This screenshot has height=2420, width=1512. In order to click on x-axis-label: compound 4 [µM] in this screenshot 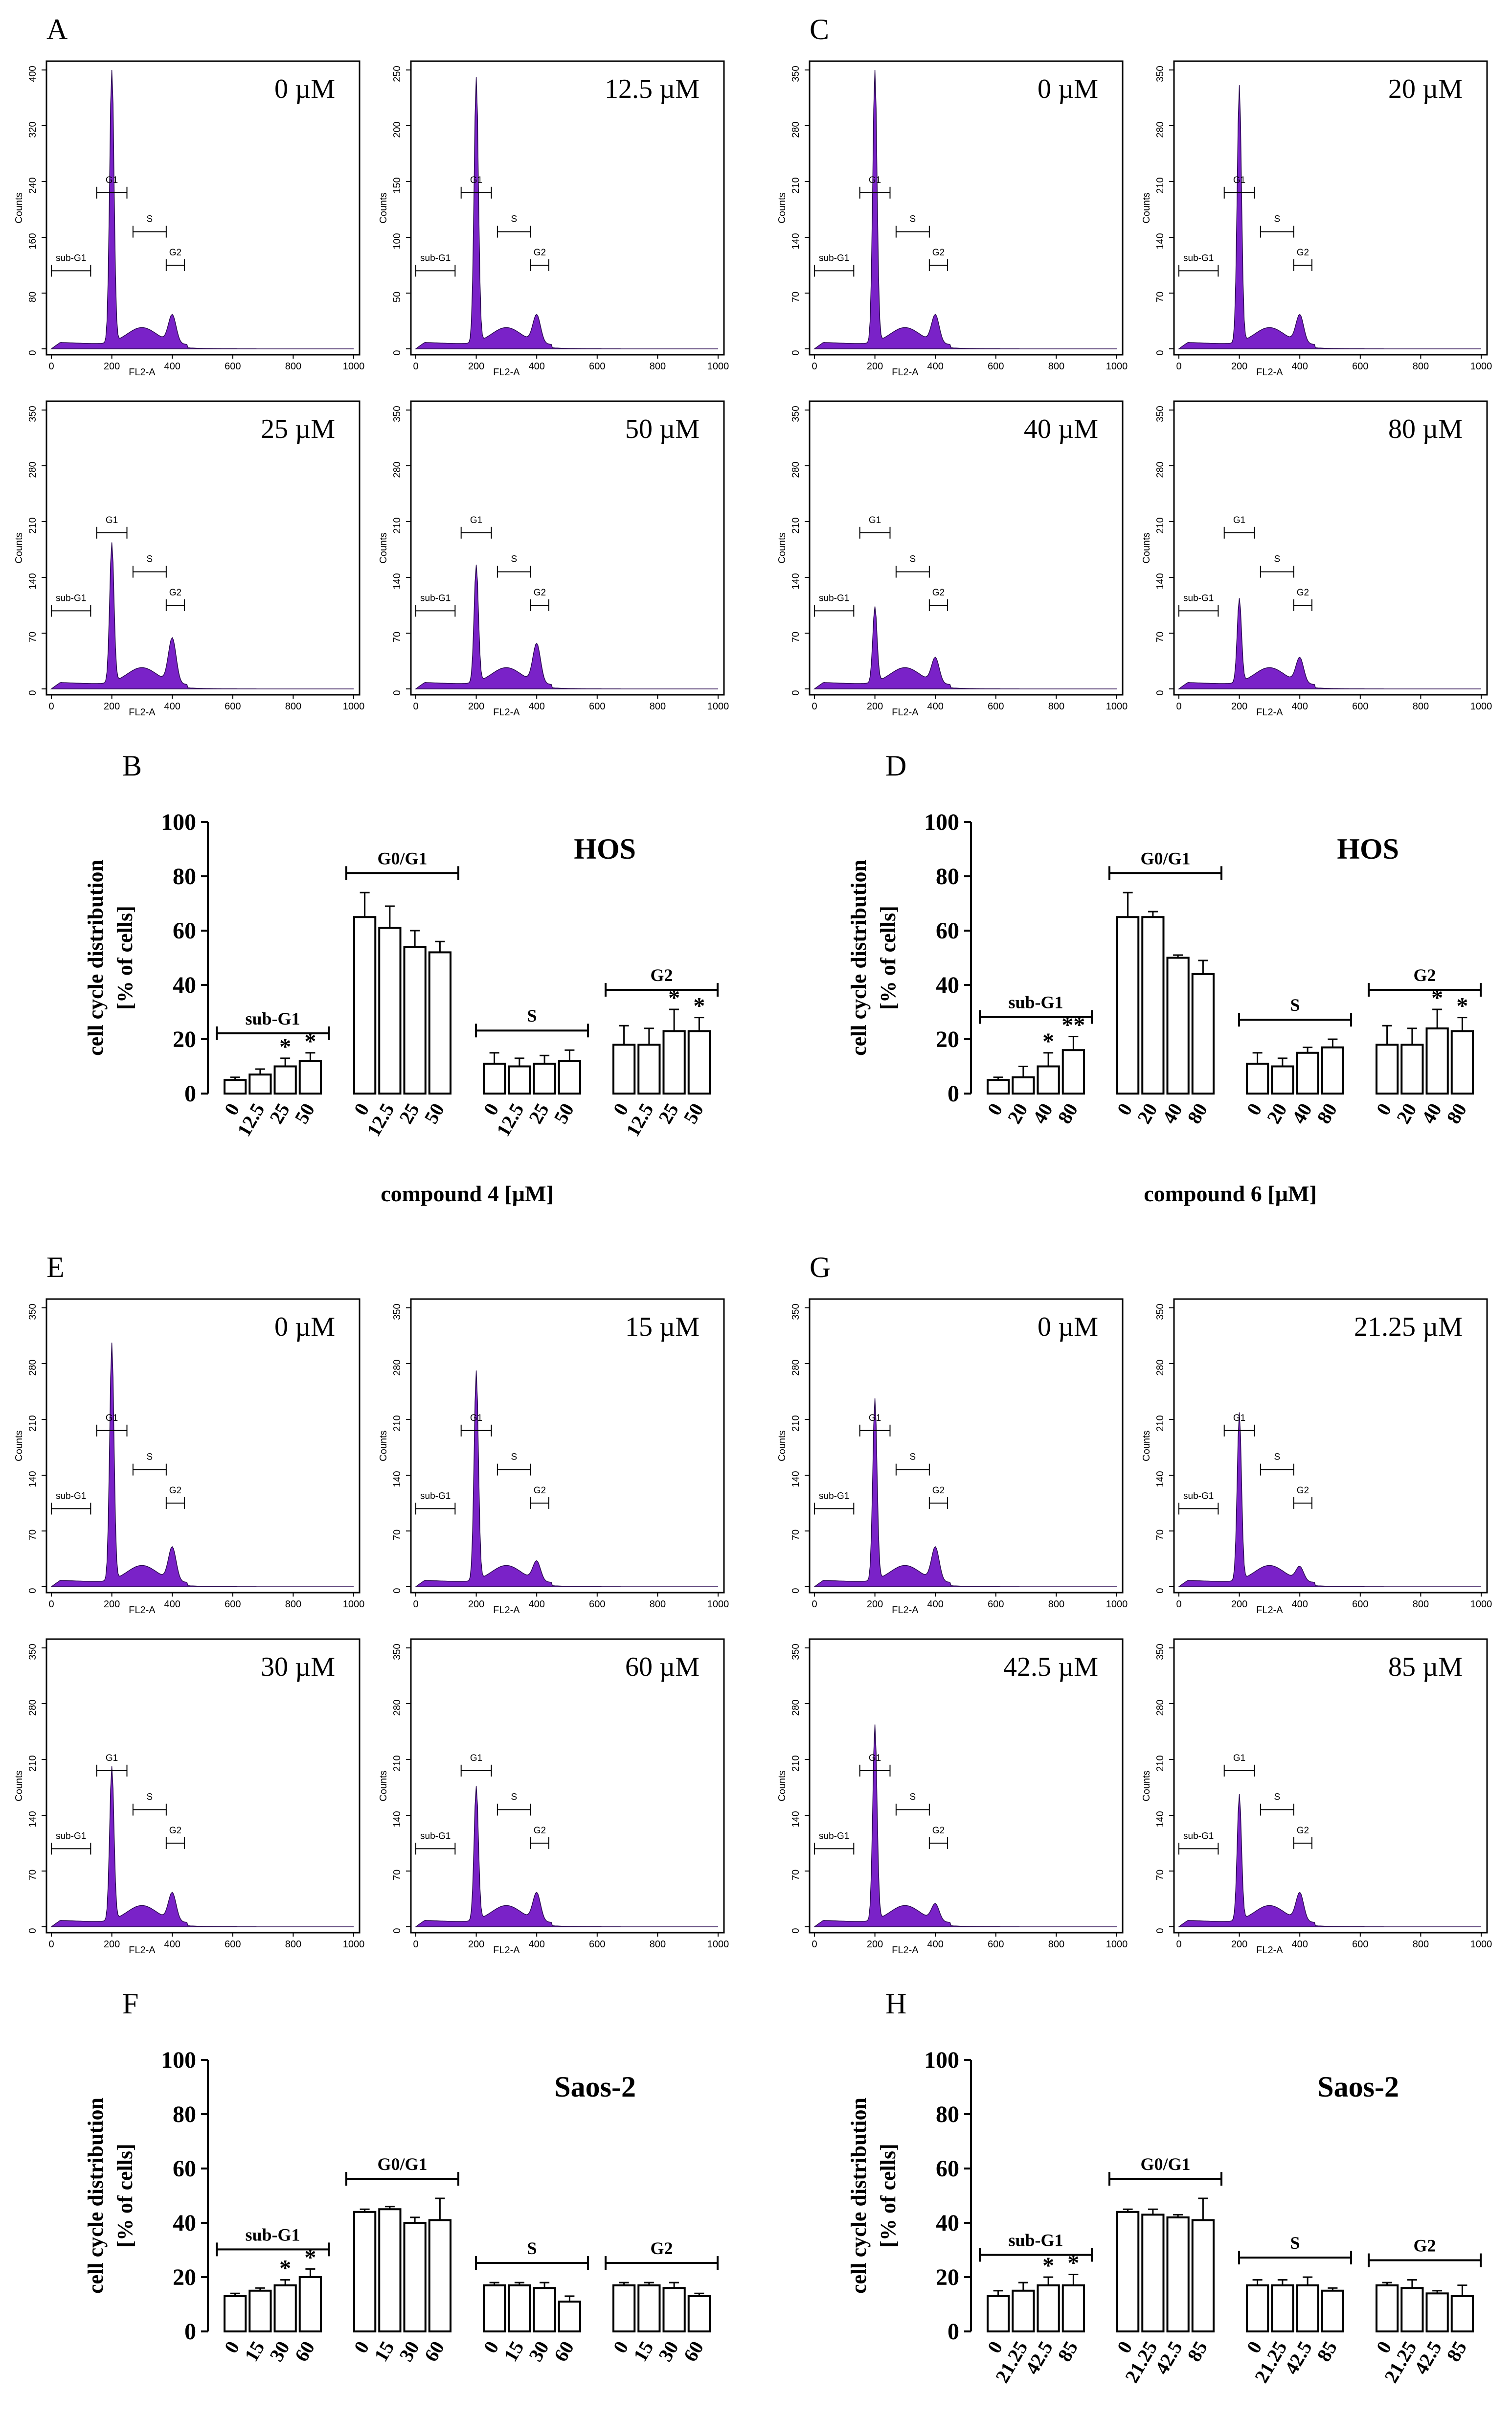, I will do `click(467, 1193)`.